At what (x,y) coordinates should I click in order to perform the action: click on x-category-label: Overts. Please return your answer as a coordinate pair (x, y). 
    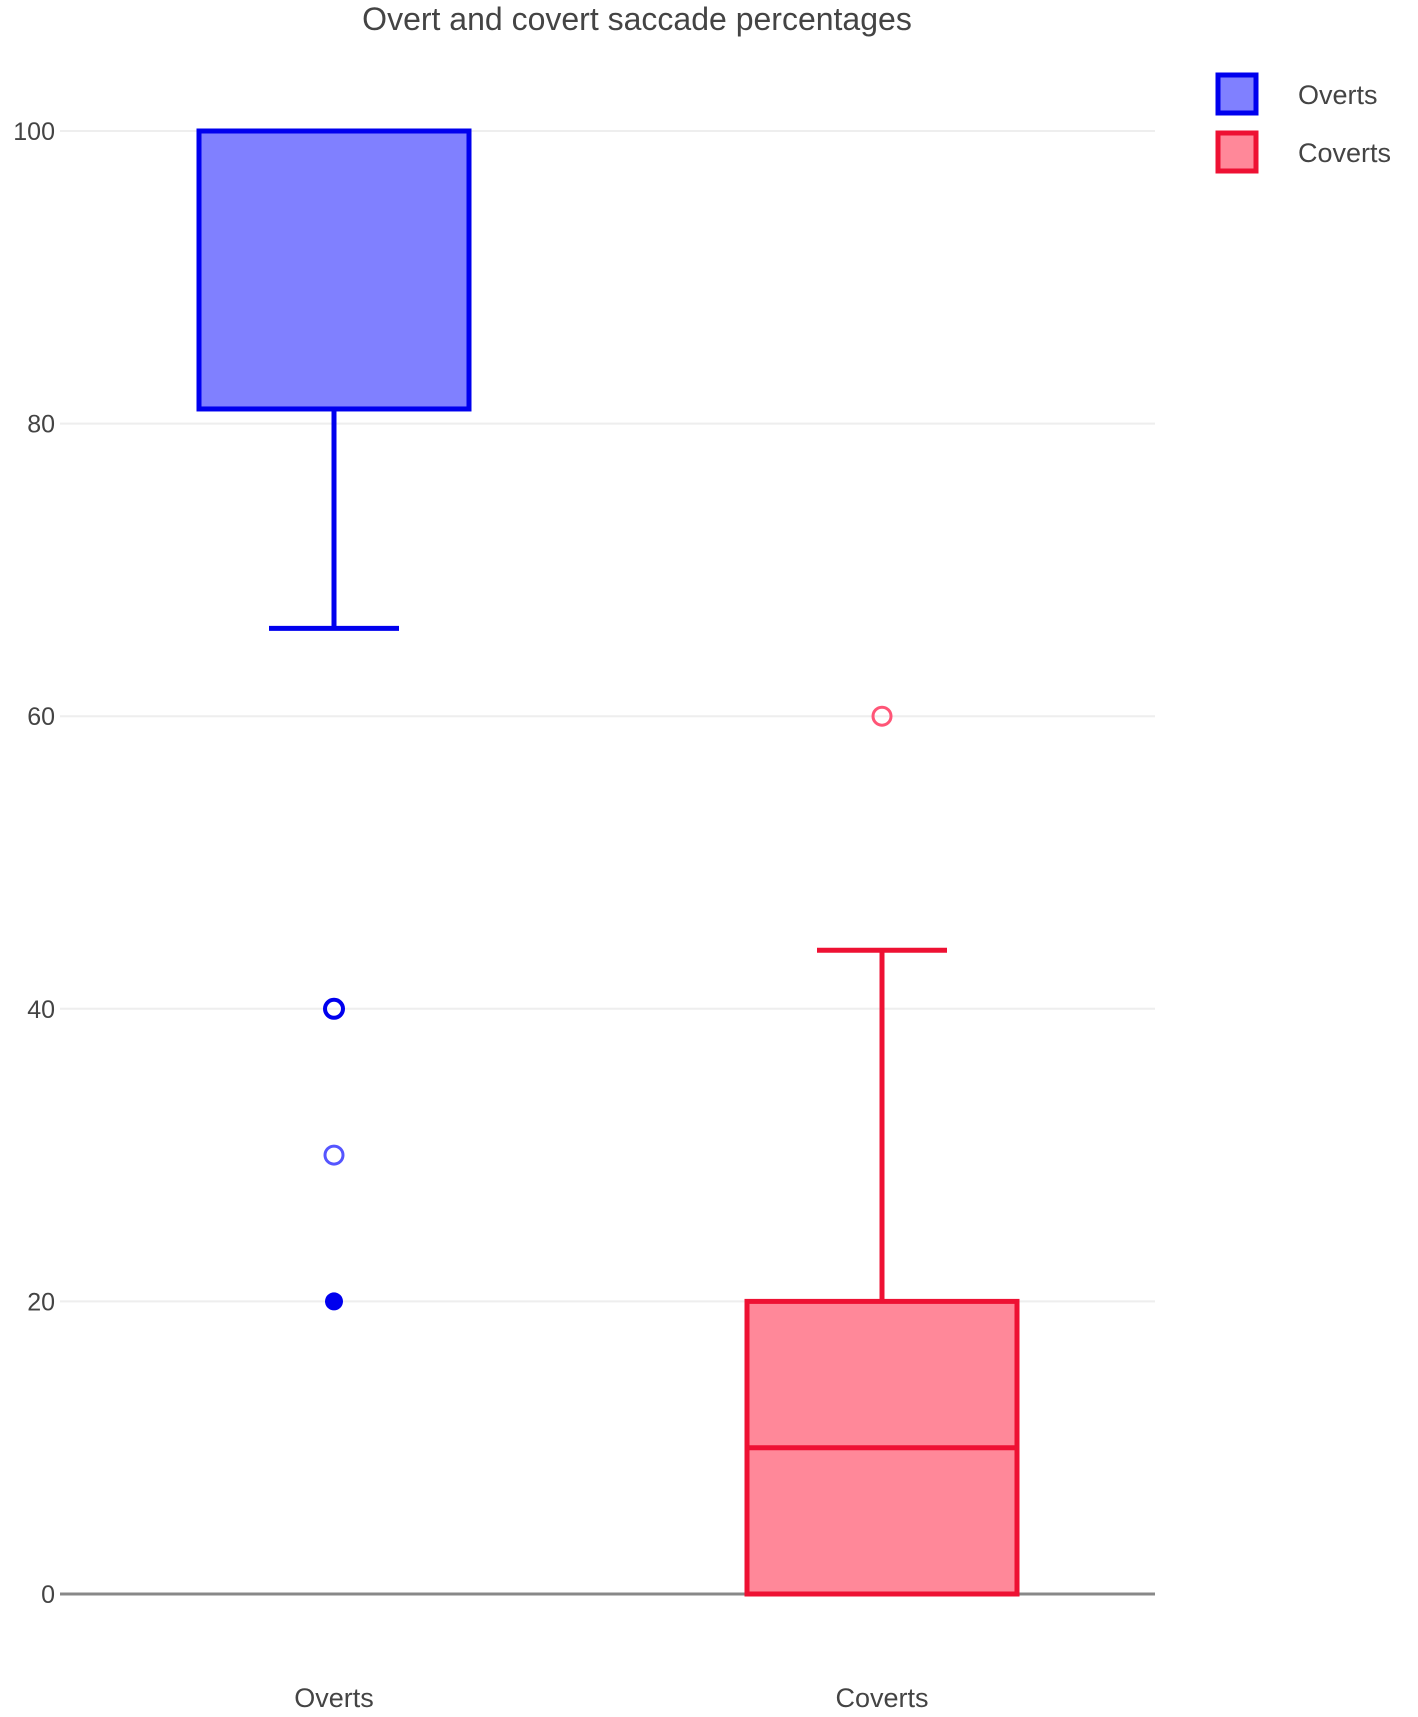
    Looking at the image, I should click on (334, 1698).